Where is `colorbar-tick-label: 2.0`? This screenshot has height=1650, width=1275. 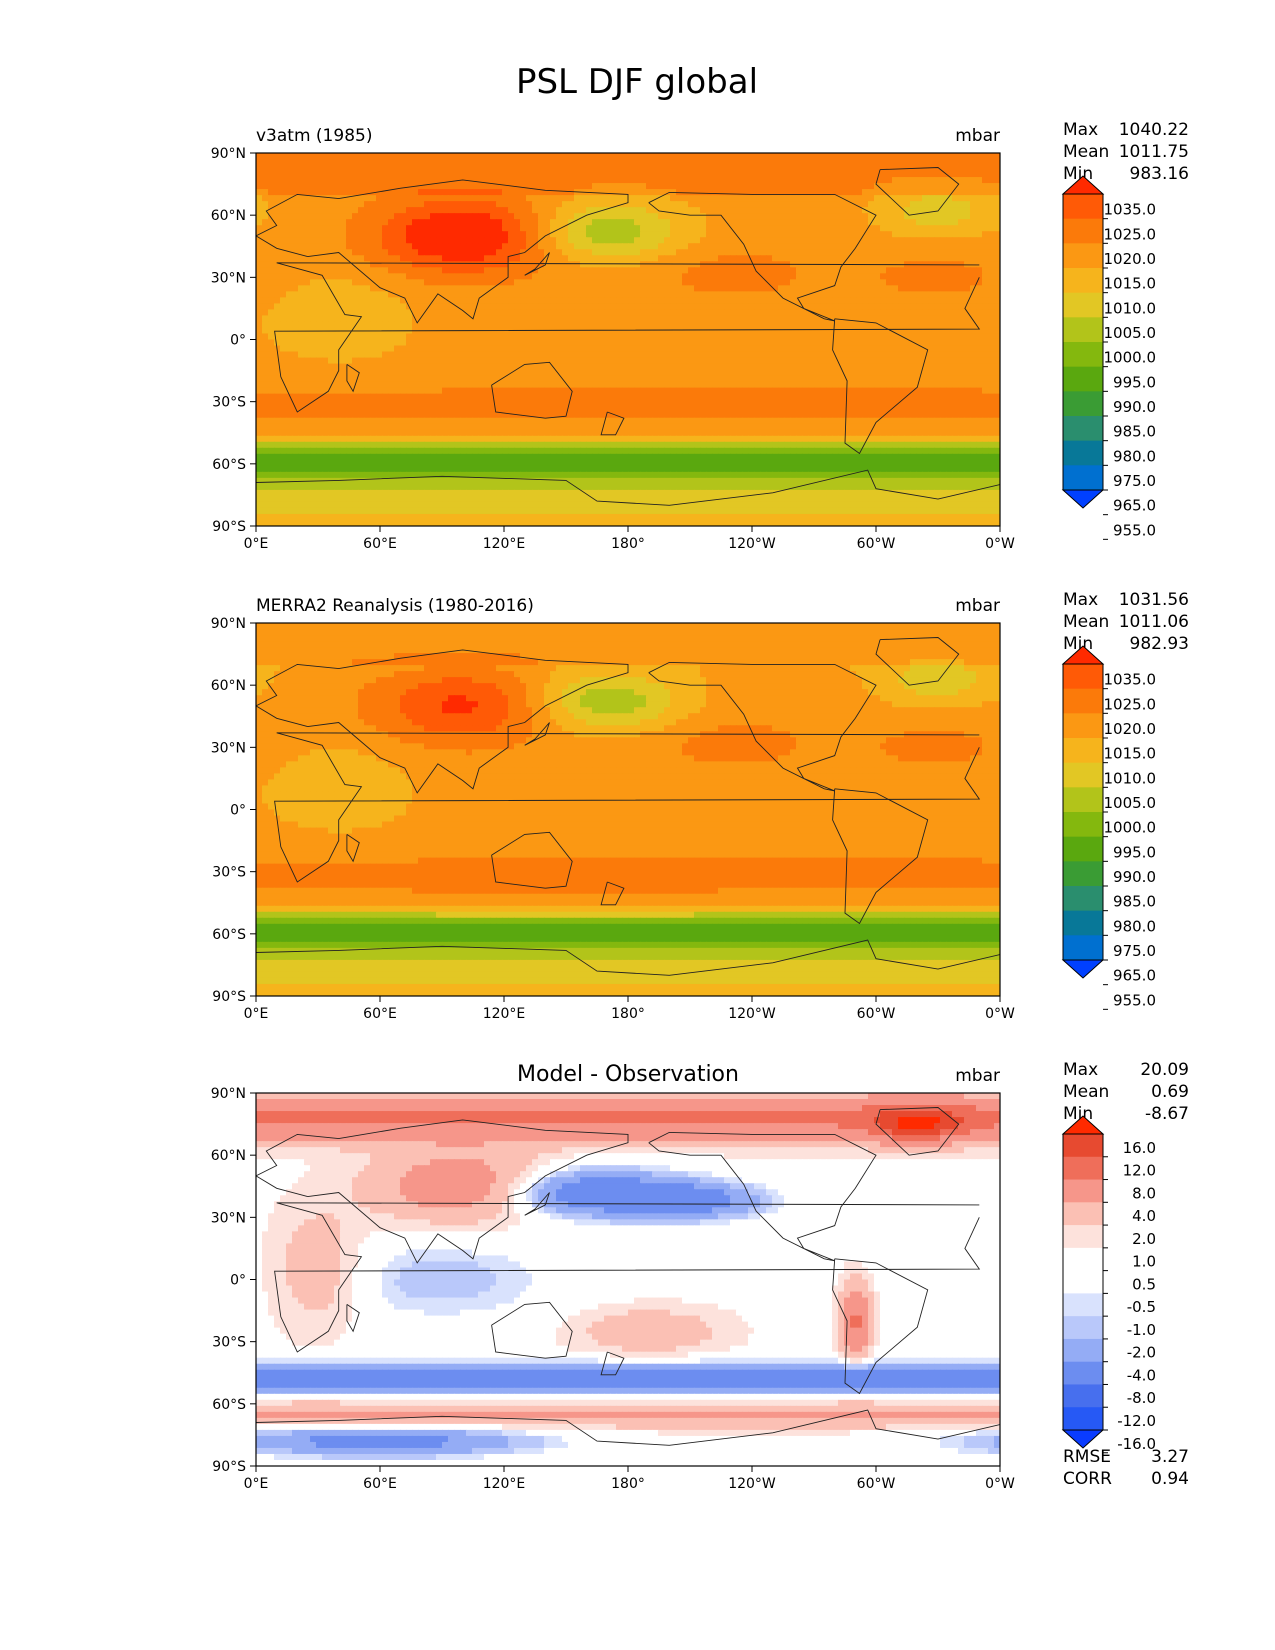 colorbar-tick-label: 2.0 is located at coordinates (1144, 1239).